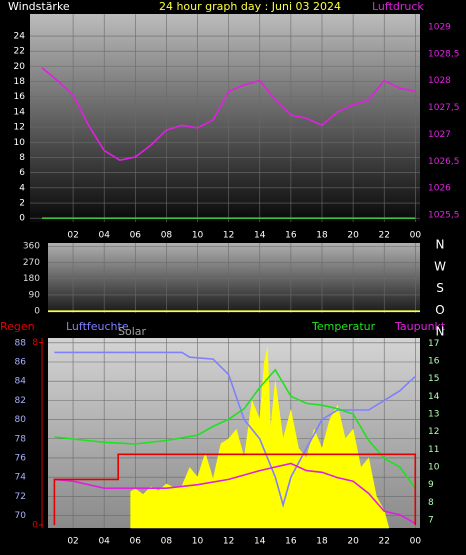 The image size is (466, 555). I want to click on y-tick-label: 9, so click(431, 485).